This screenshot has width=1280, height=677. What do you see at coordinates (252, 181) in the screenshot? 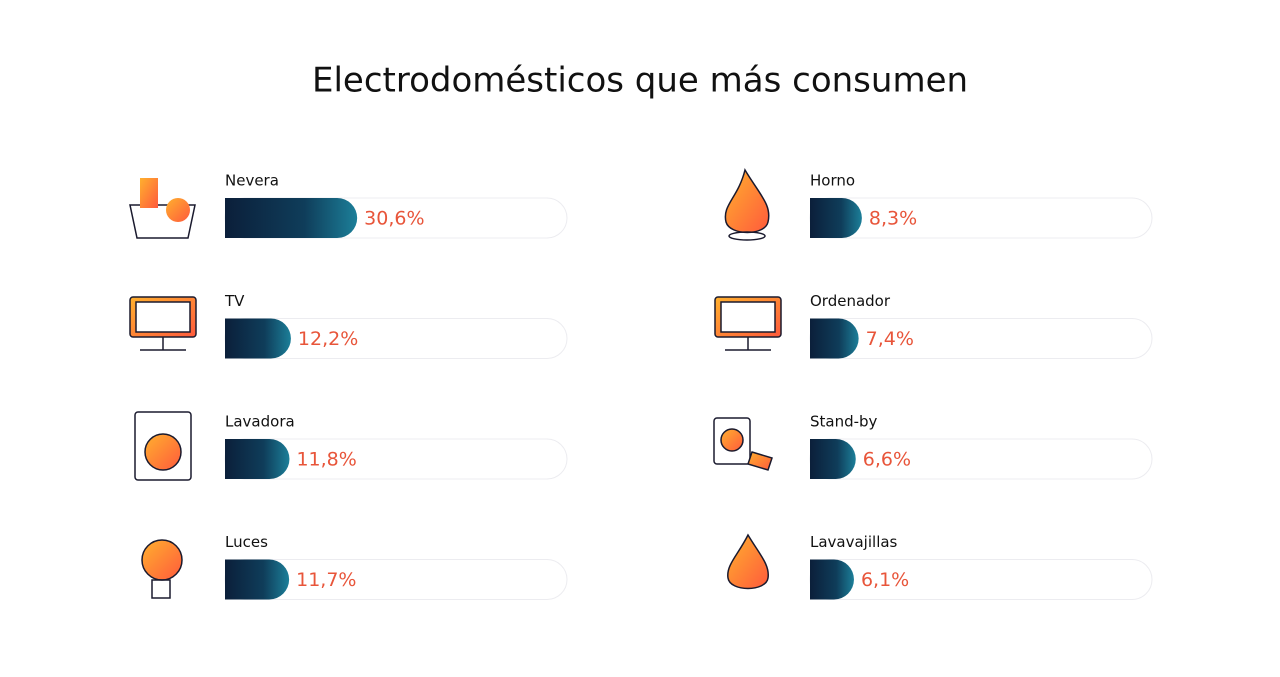
I see `category-label: Nevera` at bounding box center [252, 181].